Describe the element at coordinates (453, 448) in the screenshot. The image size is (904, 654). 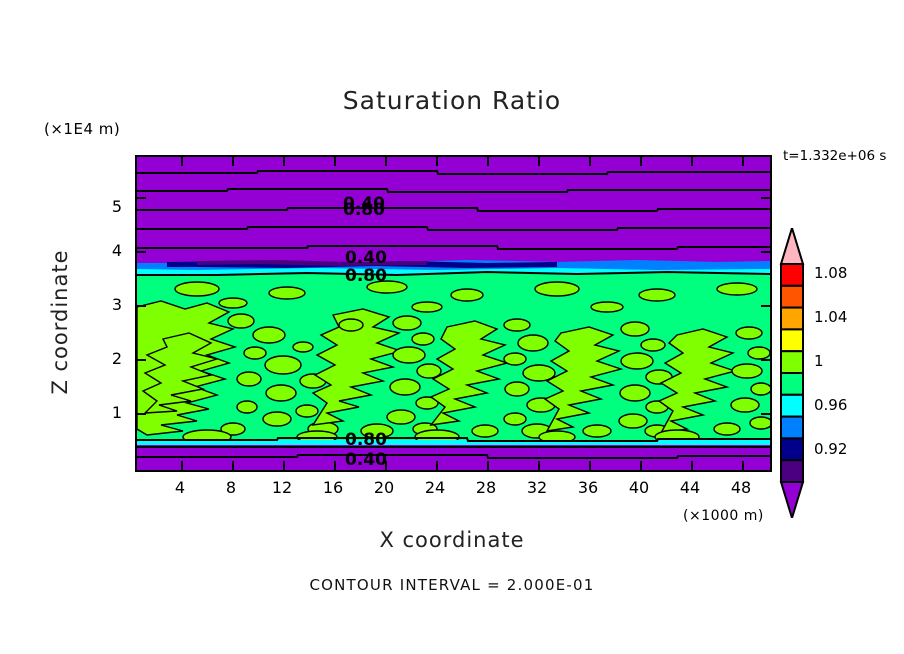
I see `lower-contour-lines` at that location.